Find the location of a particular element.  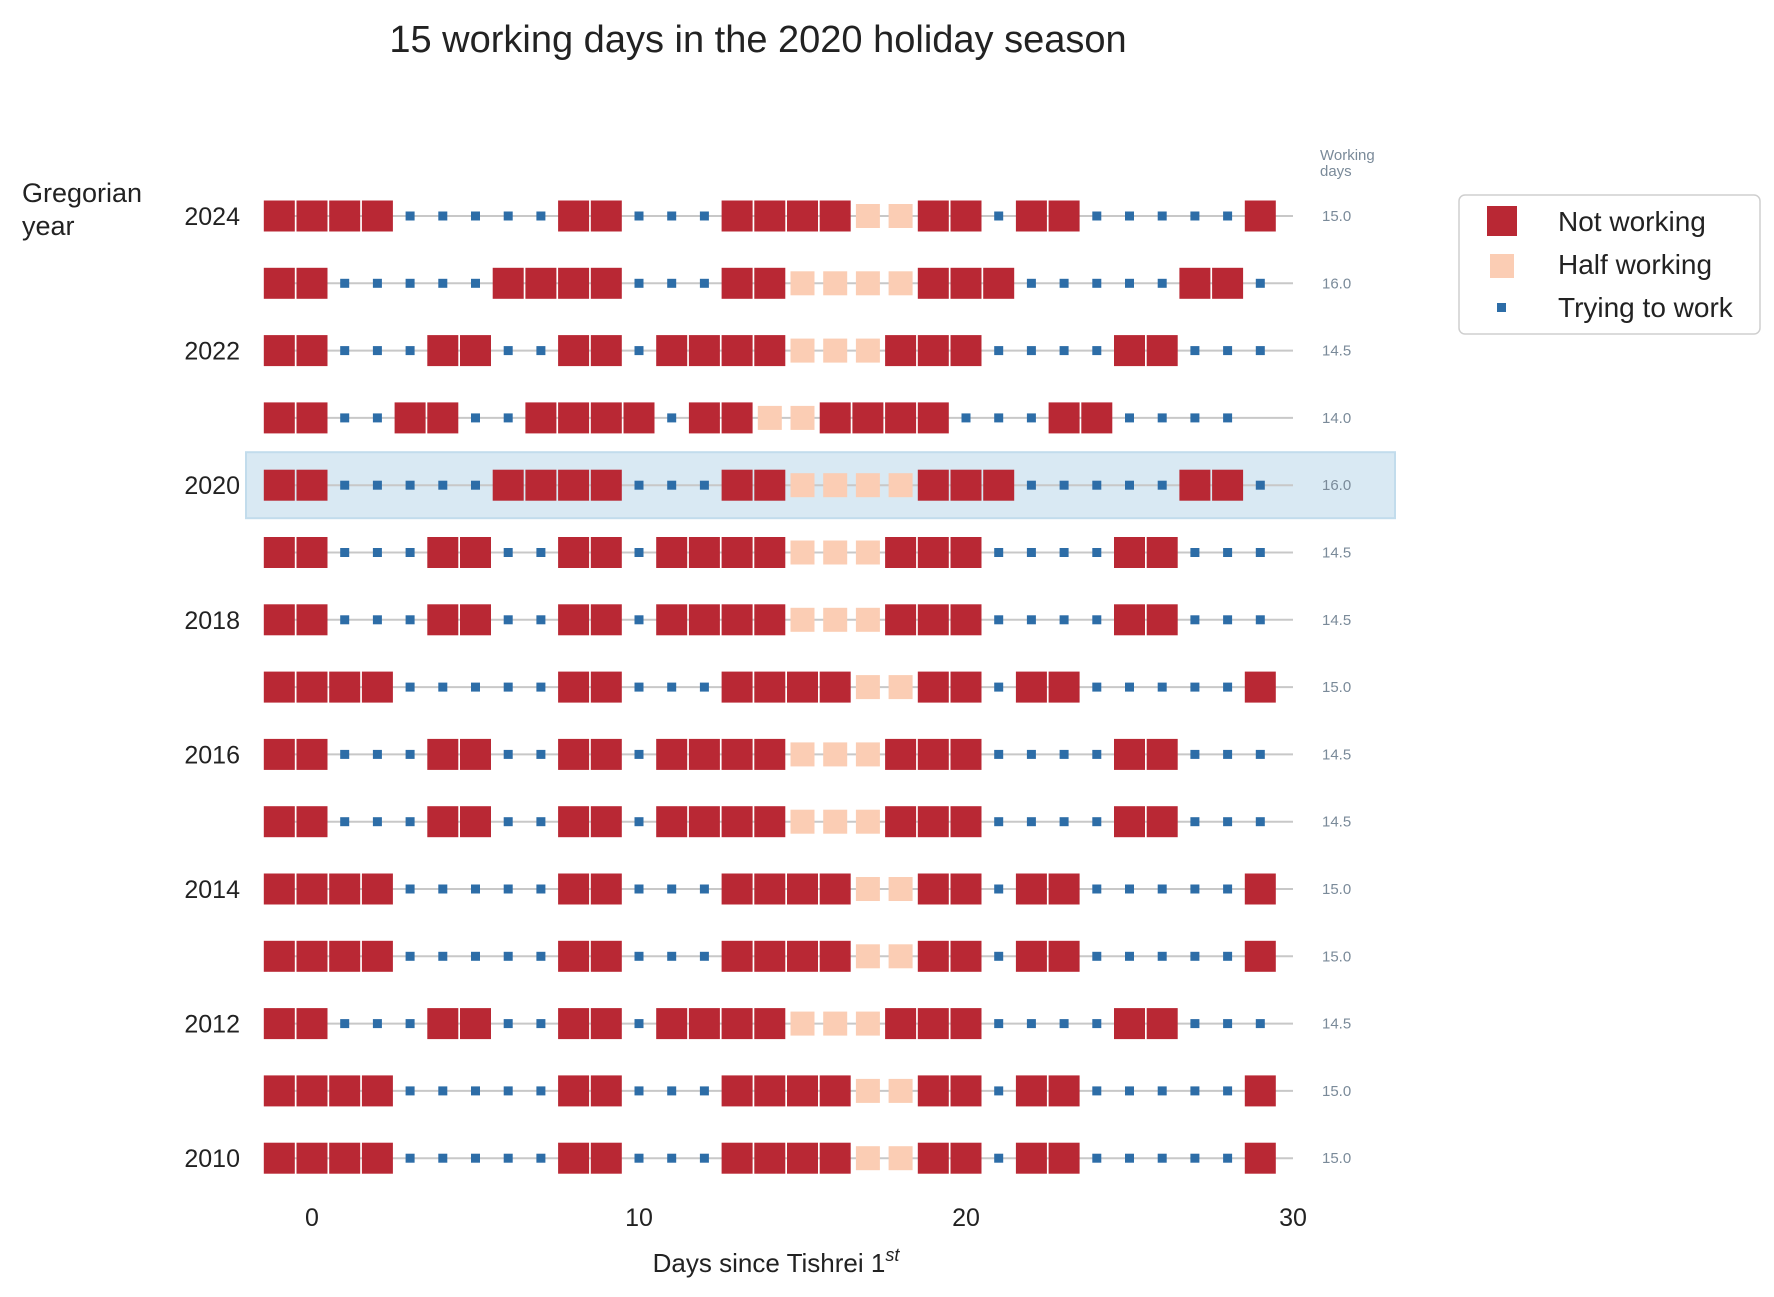

half-working-mark-2013-day17 is located at coordinates (867, 956).